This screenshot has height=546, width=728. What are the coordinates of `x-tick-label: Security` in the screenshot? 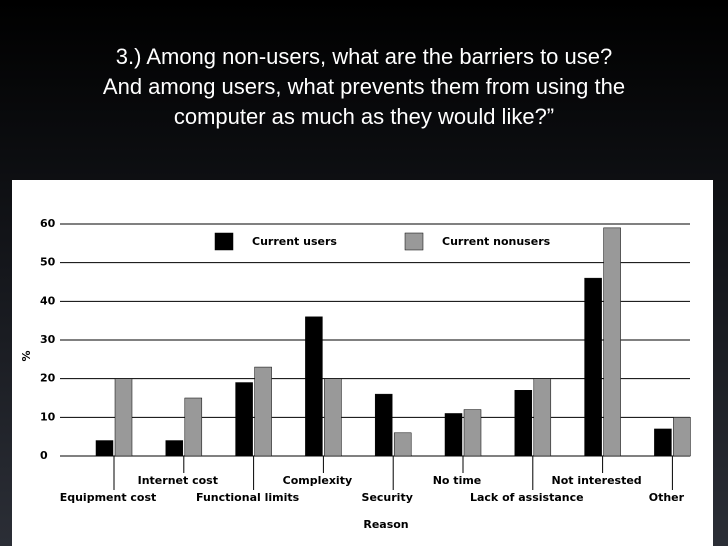 It's located at (387, 497).